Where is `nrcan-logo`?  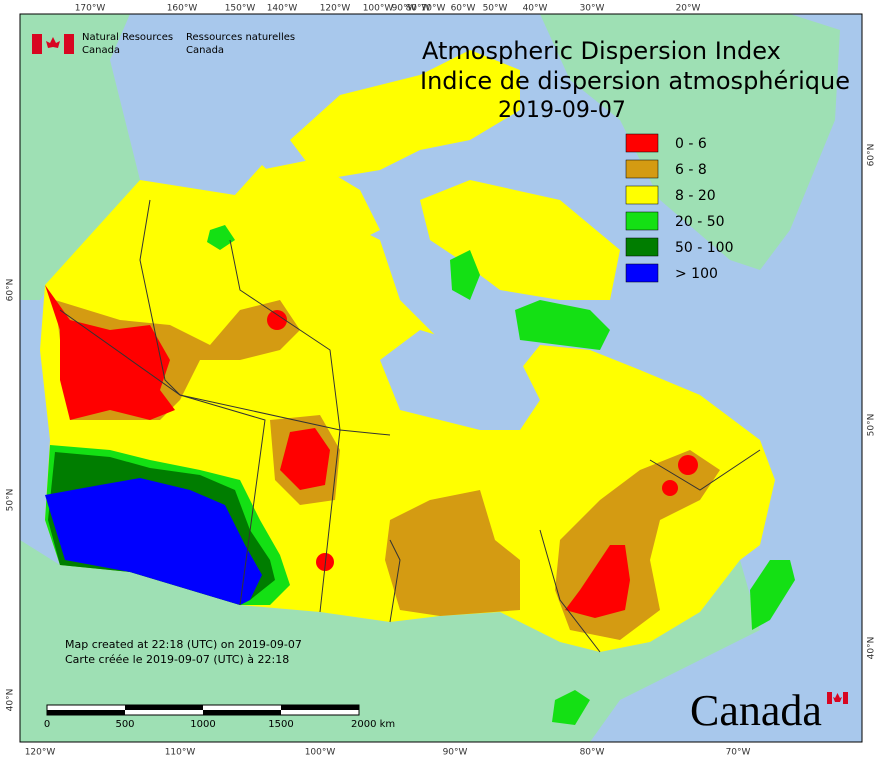
nrcan-logo is located at coordinates (53, 44).